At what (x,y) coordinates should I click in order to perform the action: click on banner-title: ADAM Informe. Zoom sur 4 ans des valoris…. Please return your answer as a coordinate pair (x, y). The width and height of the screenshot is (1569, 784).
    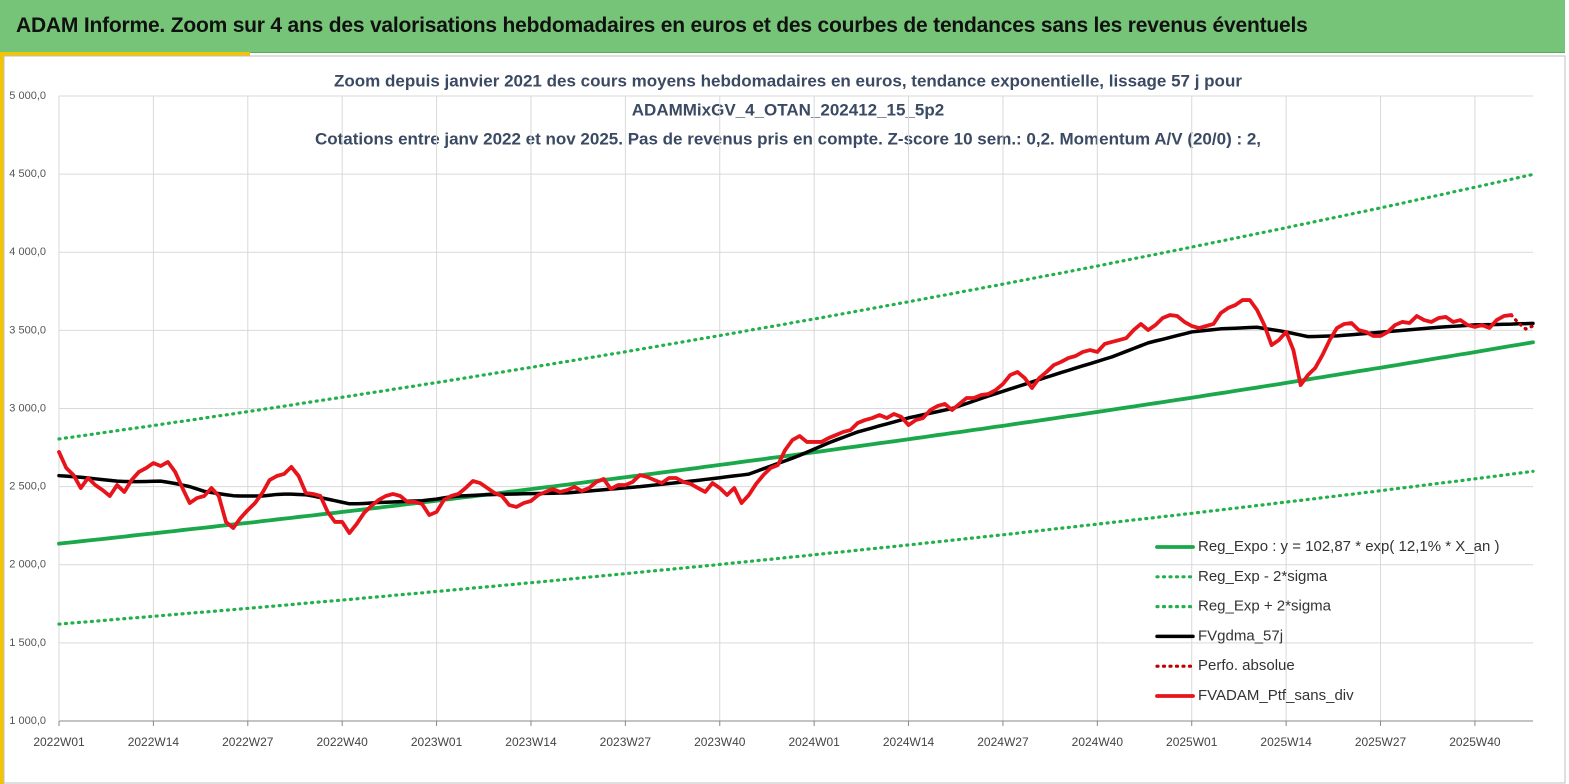
    Looking at the image, I should click on (662, 25).